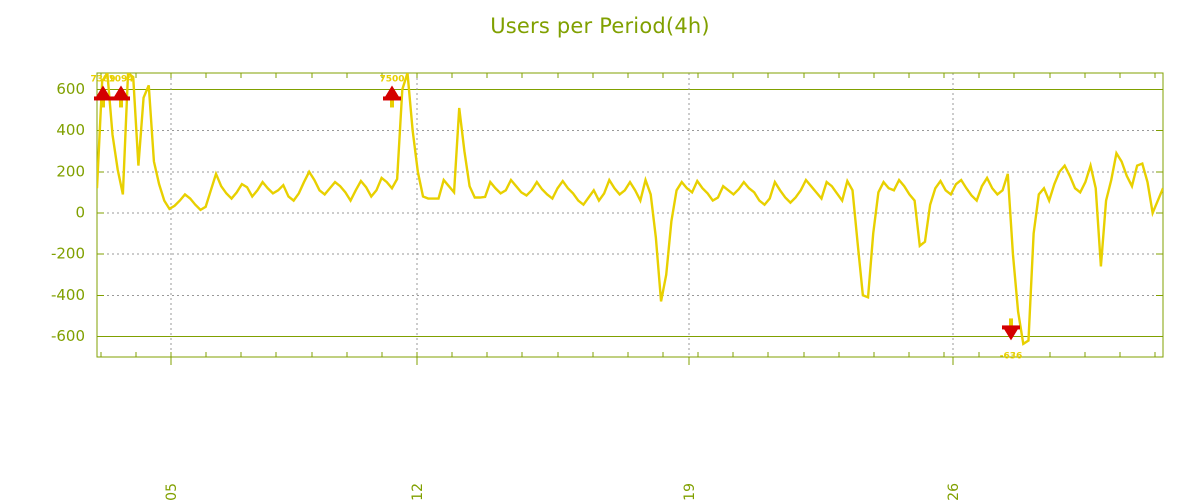  I want to click on chart-title: Users per Period(4h), so click(600, 26).